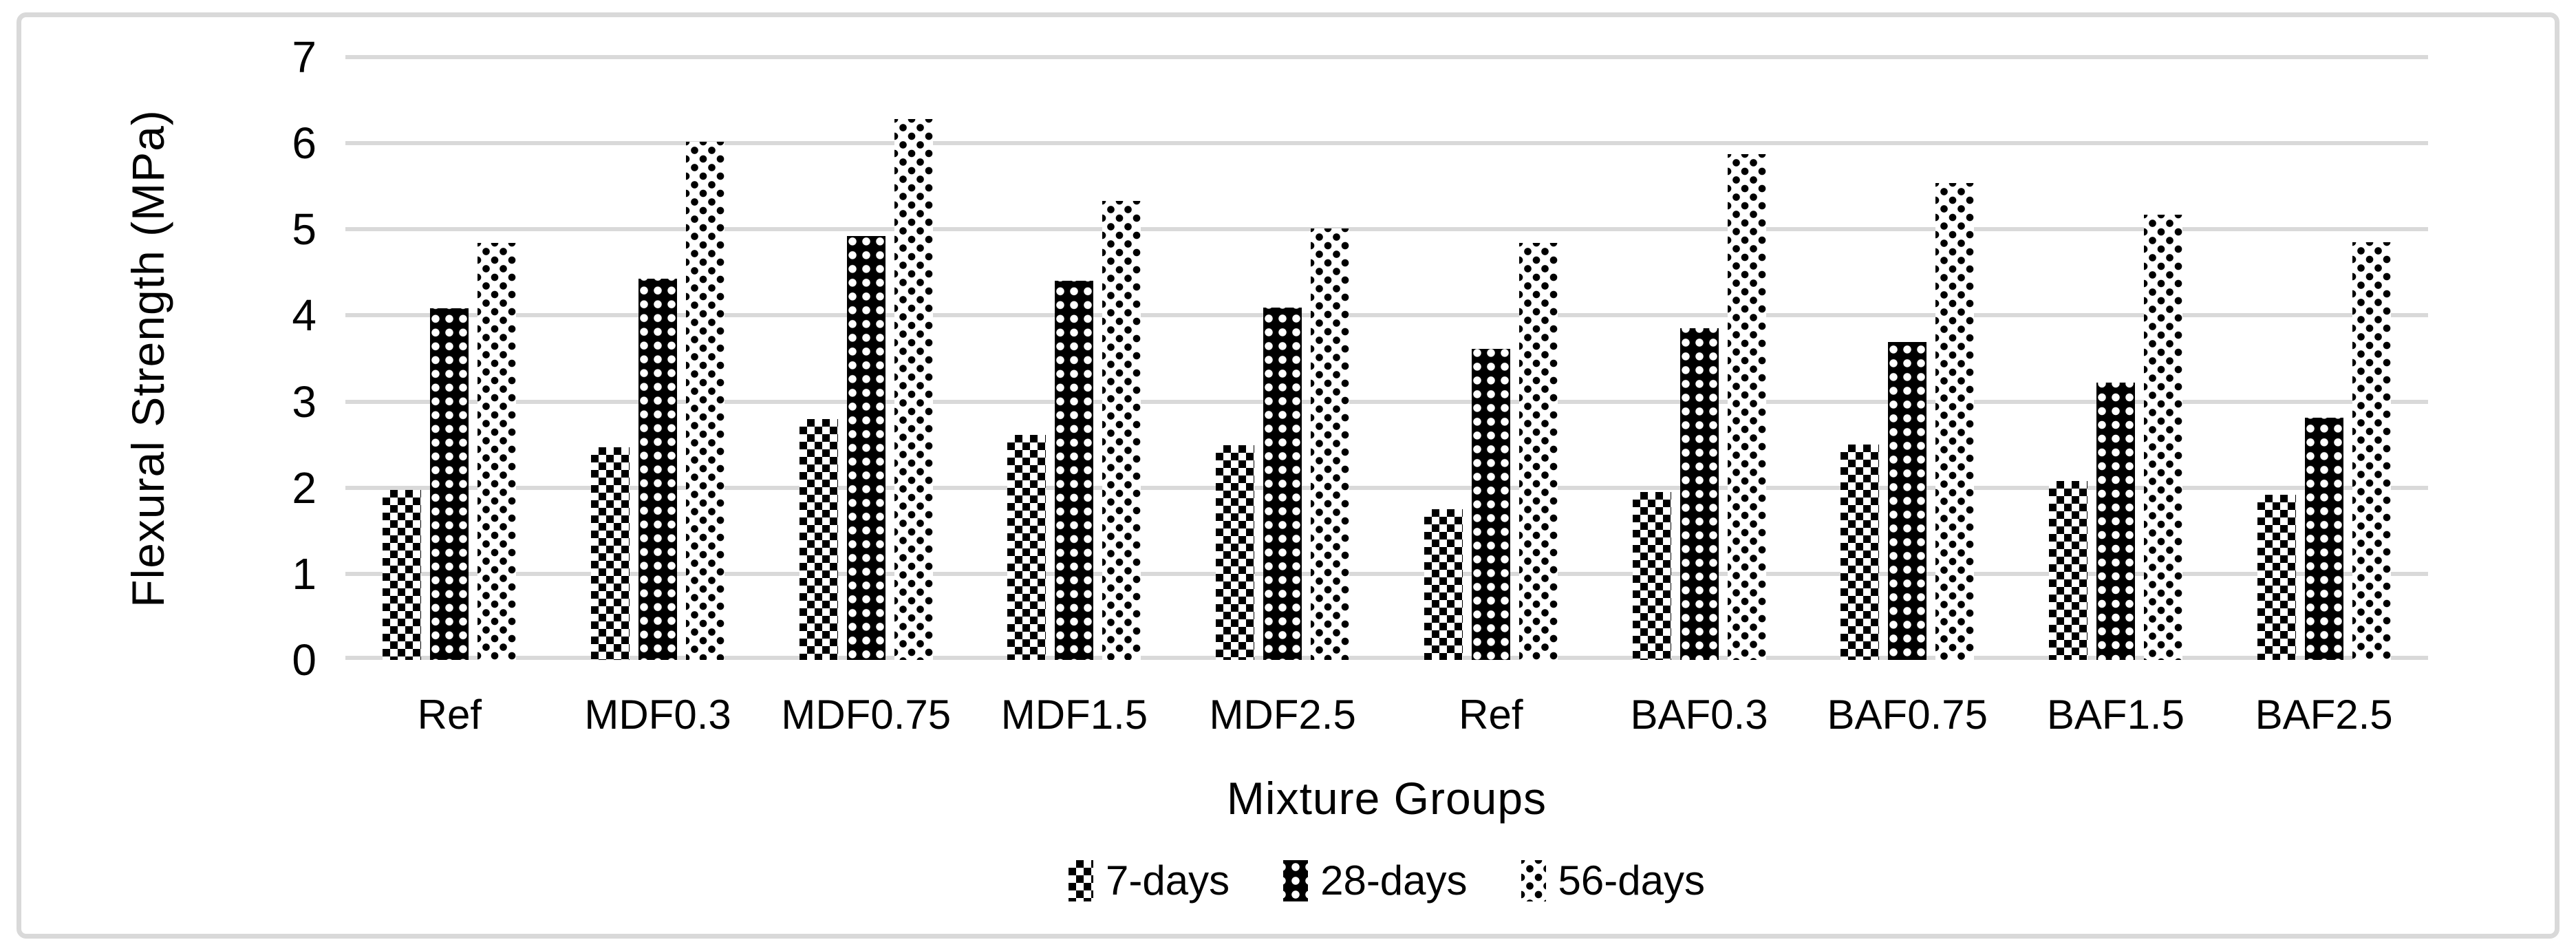  I want to click on legend-item-28-days: 28-days, so click(1376, 881).